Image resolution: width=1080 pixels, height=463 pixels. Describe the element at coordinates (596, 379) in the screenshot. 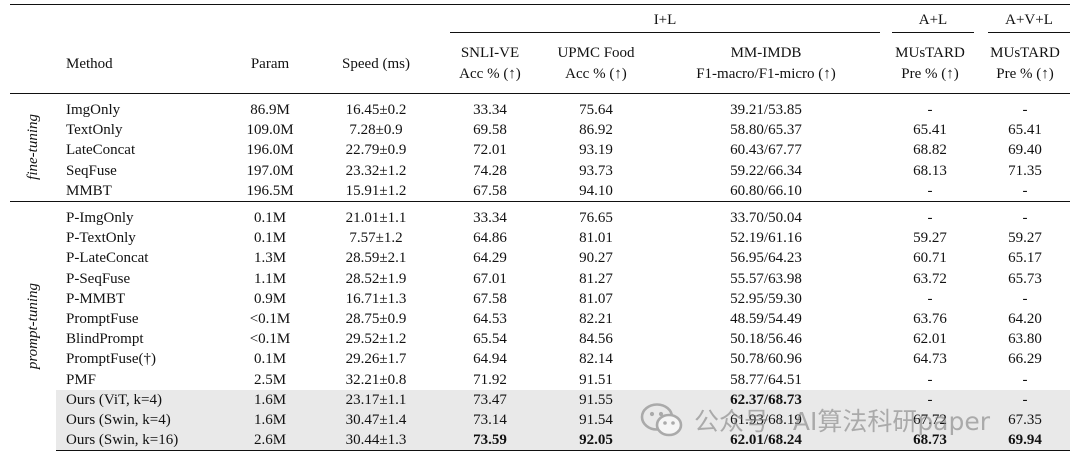

I see `cell-upmc: 91.51` at that location.